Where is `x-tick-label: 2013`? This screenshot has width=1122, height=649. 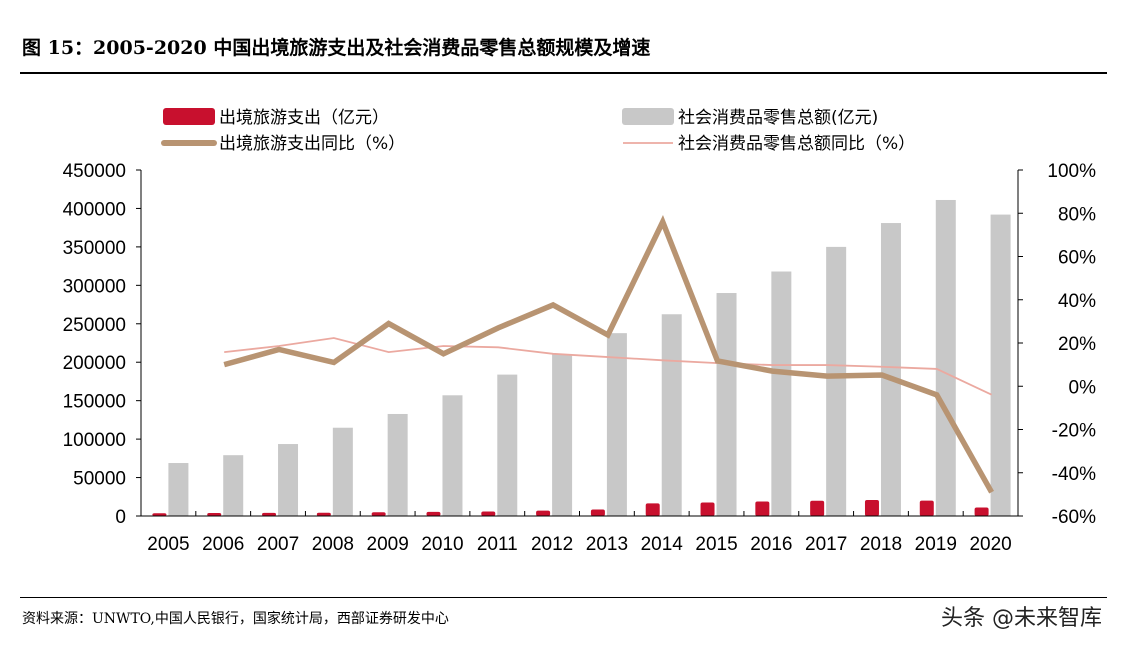
x-tick-label: 2013 is located at coordinates (607, 544).